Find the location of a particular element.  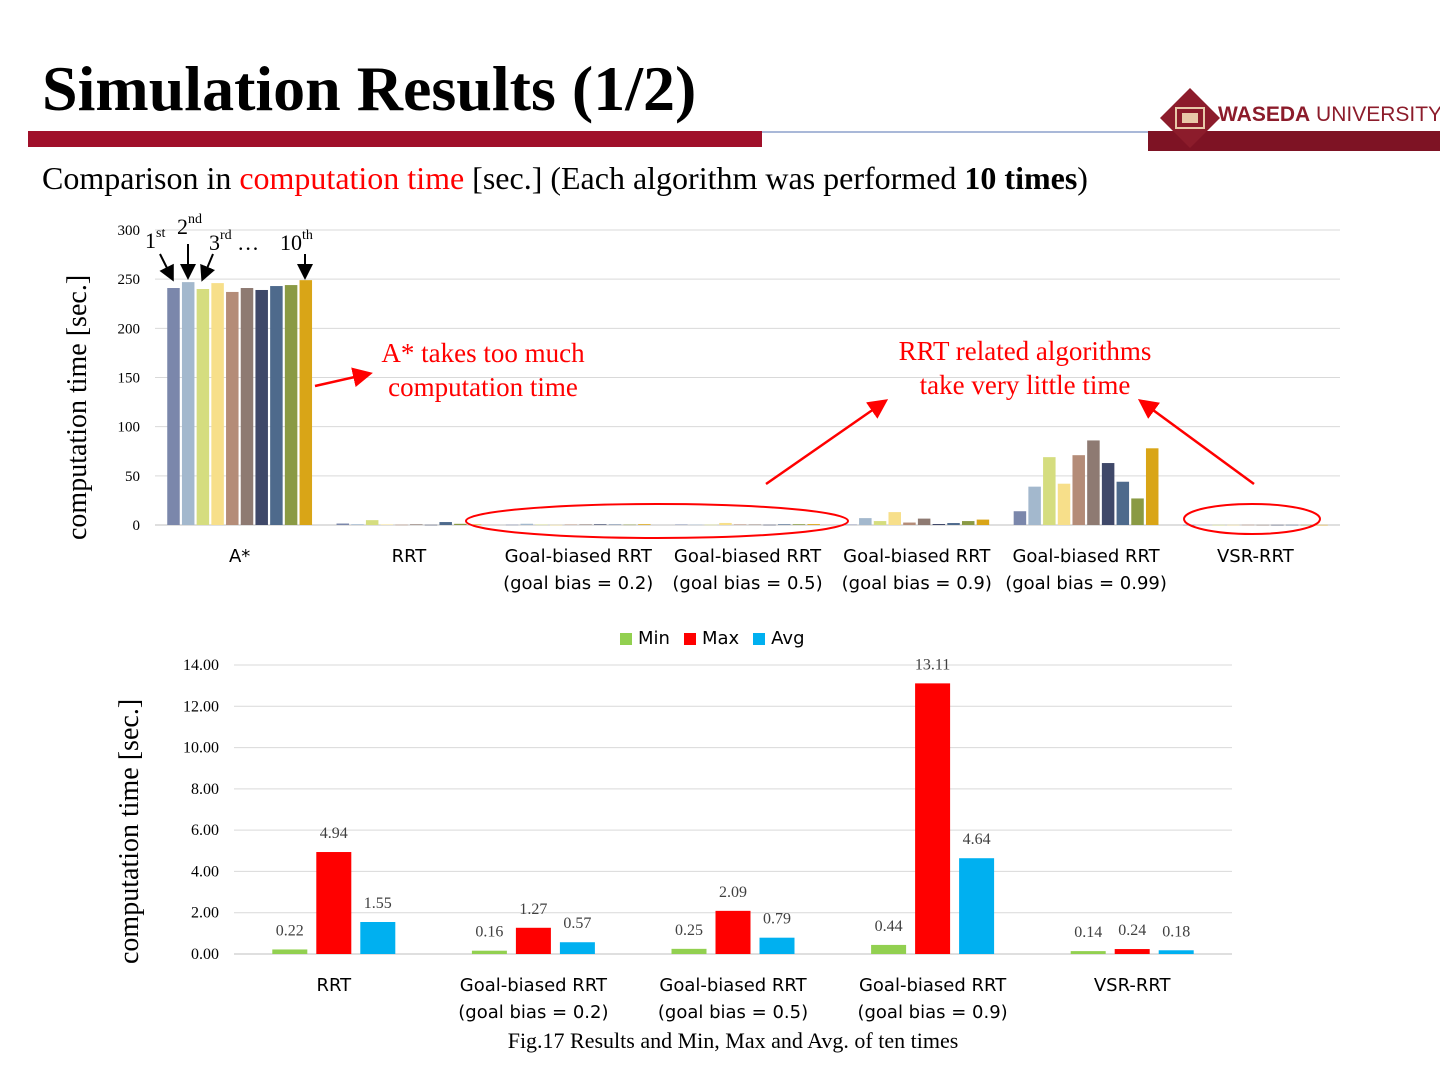

slide-title: Simulation Results (1/2) is located at coordinates (369, 88).